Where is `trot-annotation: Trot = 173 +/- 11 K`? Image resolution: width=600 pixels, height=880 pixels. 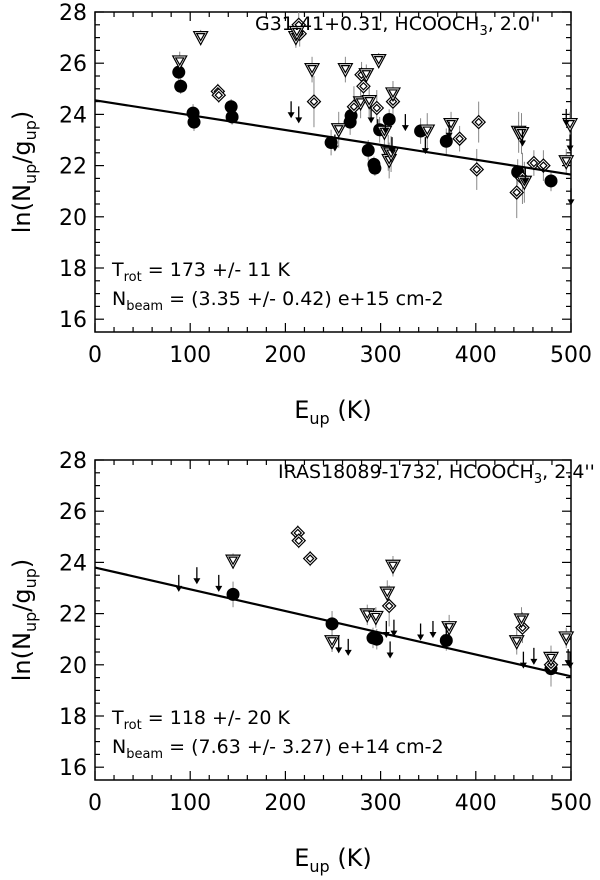 trot-annotation: Trot = 173 +/- 11 K is located at coordinates (200, 272).